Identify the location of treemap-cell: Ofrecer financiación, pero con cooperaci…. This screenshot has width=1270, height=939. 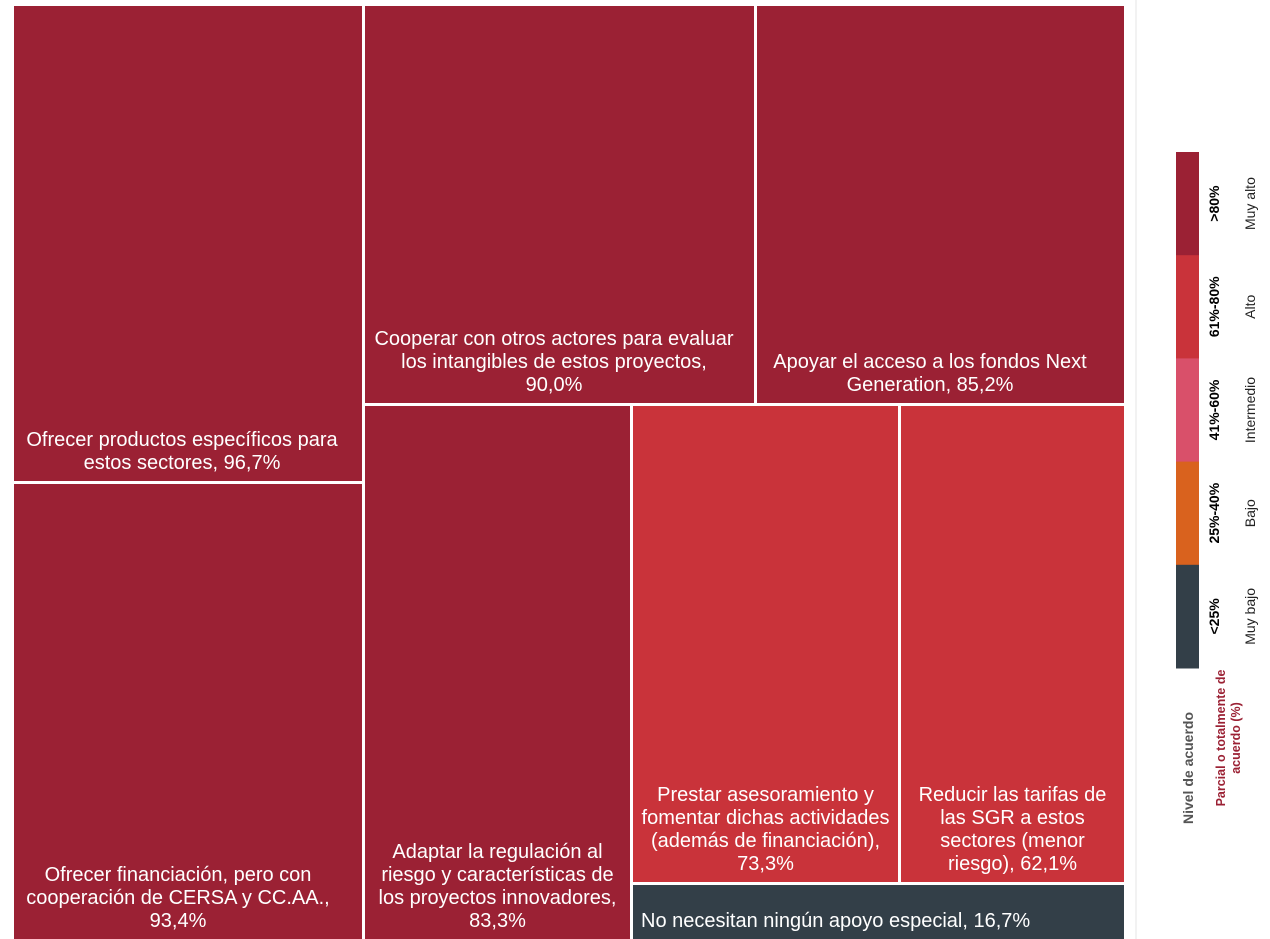
(188, 711).